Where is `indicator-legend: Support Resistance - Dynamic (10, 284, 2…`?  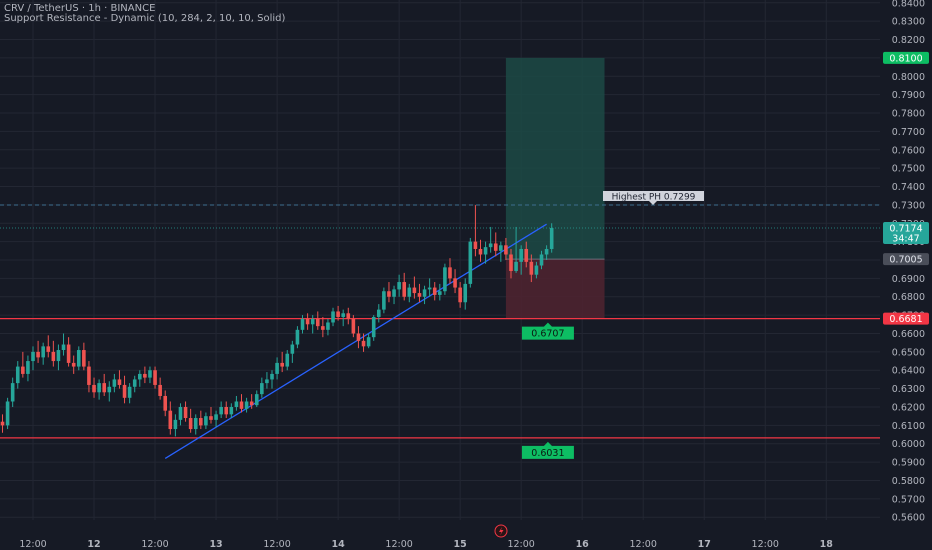 indicator-legend: Support Resistance - Dynamic (10, 284, 2… is located at coordinates (145, 18).